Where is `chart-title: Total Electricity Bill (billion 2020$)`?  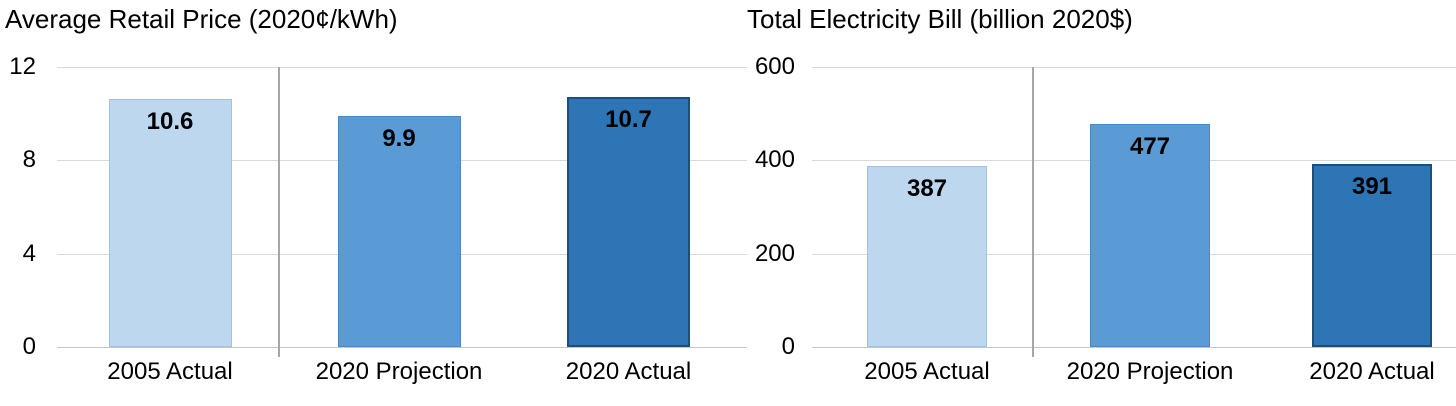
chart-title: Total Electricity Bill (billion 2020$) is located at coordinates (940, 19).